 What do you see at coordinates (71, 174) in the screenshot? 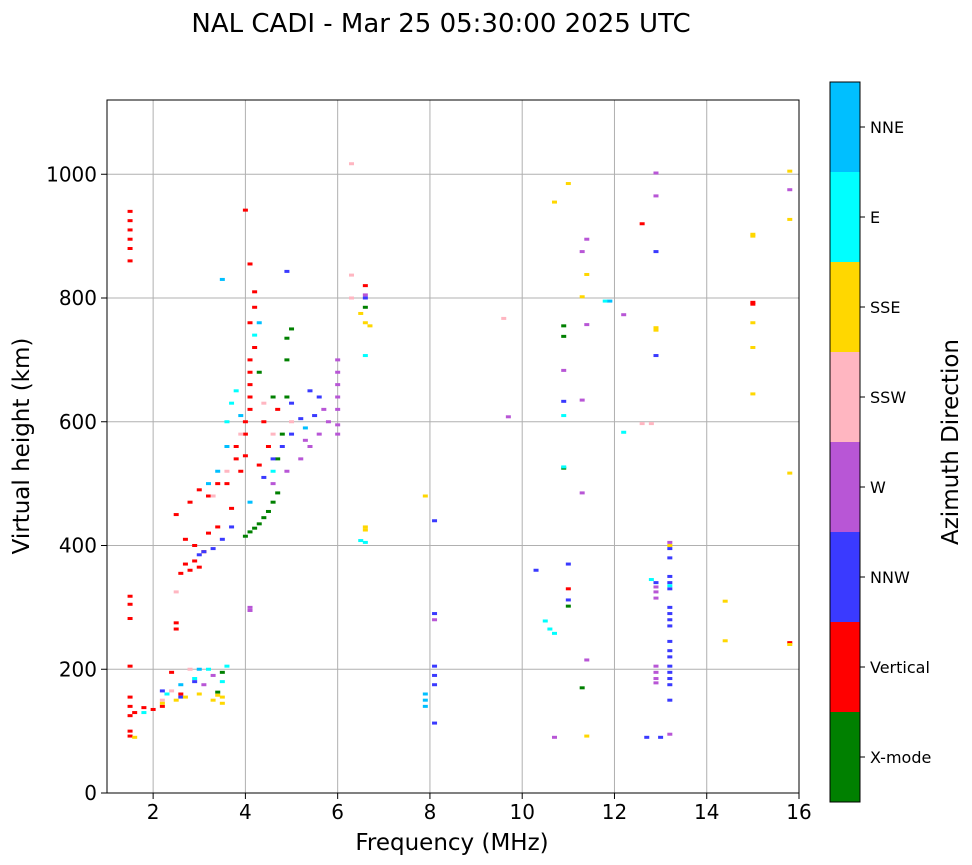
I see `y-tick-label: 1000` at bounding box center [71, 174].